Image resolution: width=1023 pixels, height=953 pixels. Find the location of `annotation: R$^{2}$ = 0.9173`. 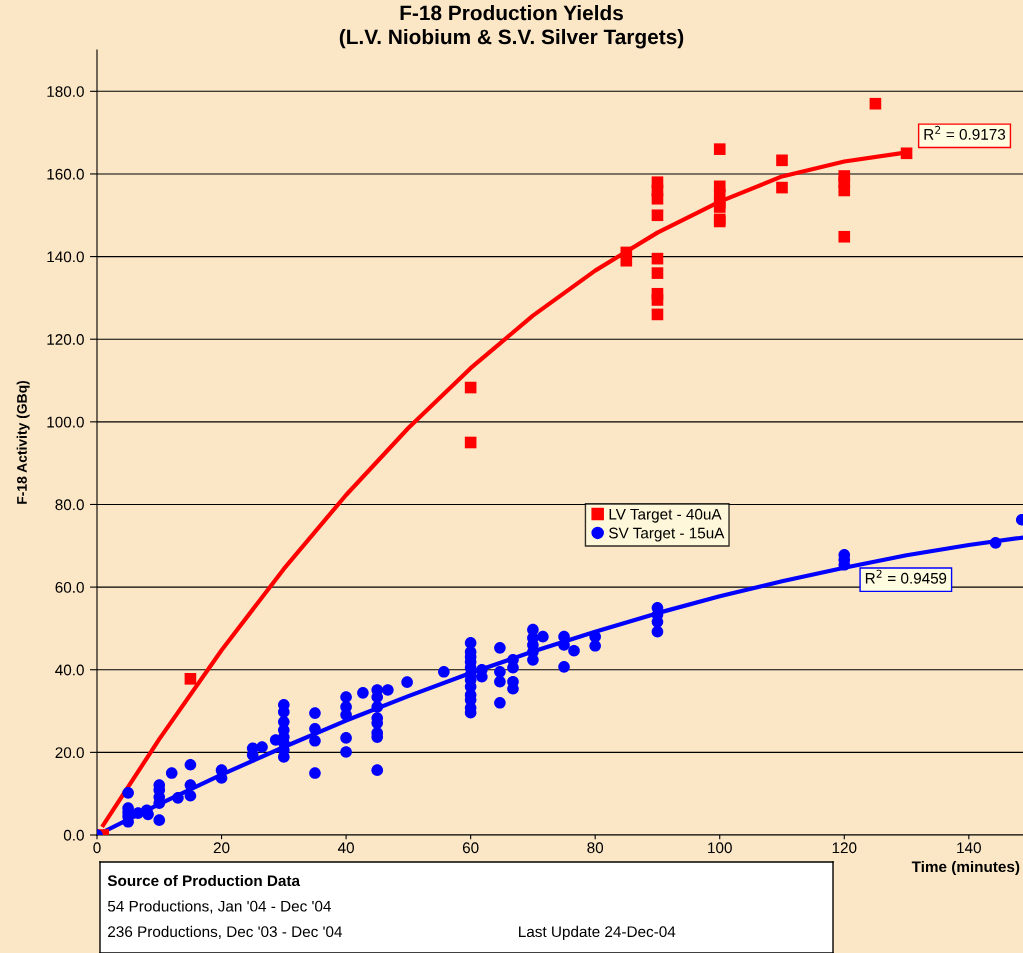

annotation: R$^{2}$ = 0.9173 is located at coordinates (965, 132).